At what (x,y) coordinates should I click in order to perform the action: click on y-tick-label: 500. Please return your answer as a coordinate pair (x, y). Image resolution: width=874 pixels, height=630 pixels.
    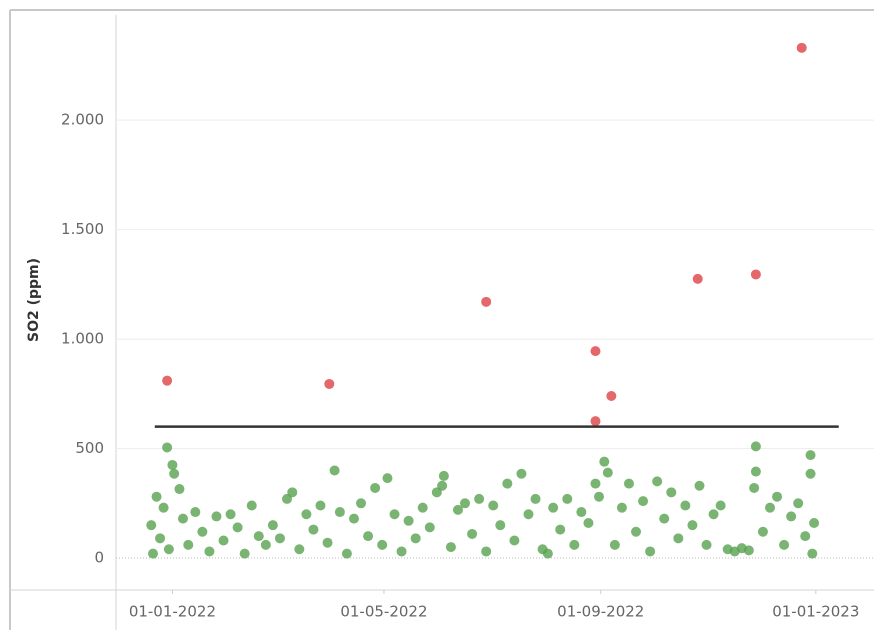
    Looking at the image, I should click on (89, 448).